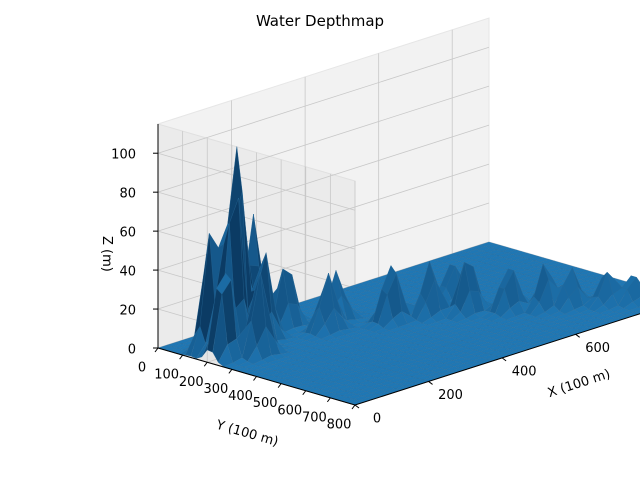 The height and width of the screenshot is (480, 640). I want to click on y-tick-label: 0, so click(142, 368).